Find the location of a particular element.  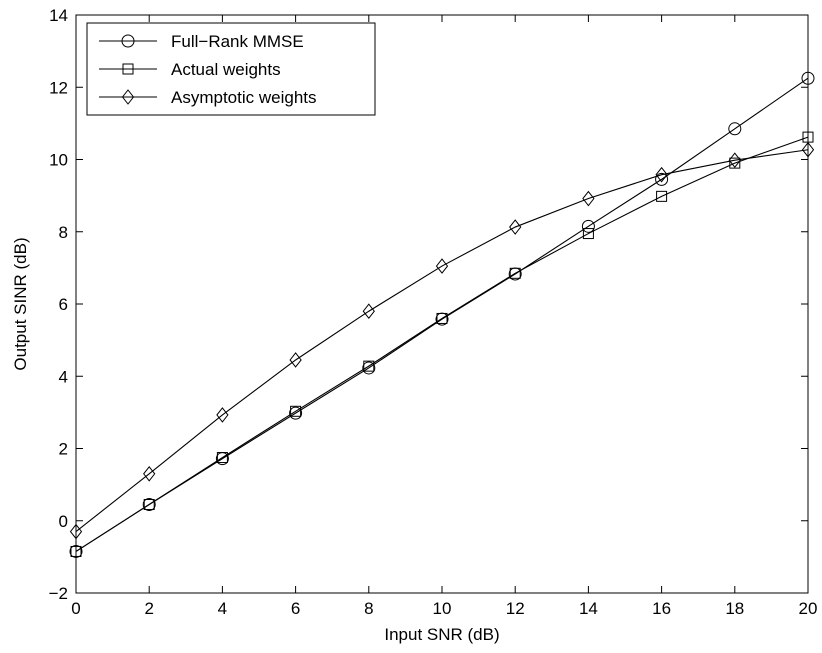

y-tick-label: −2 is located at coordinates (58, 593).